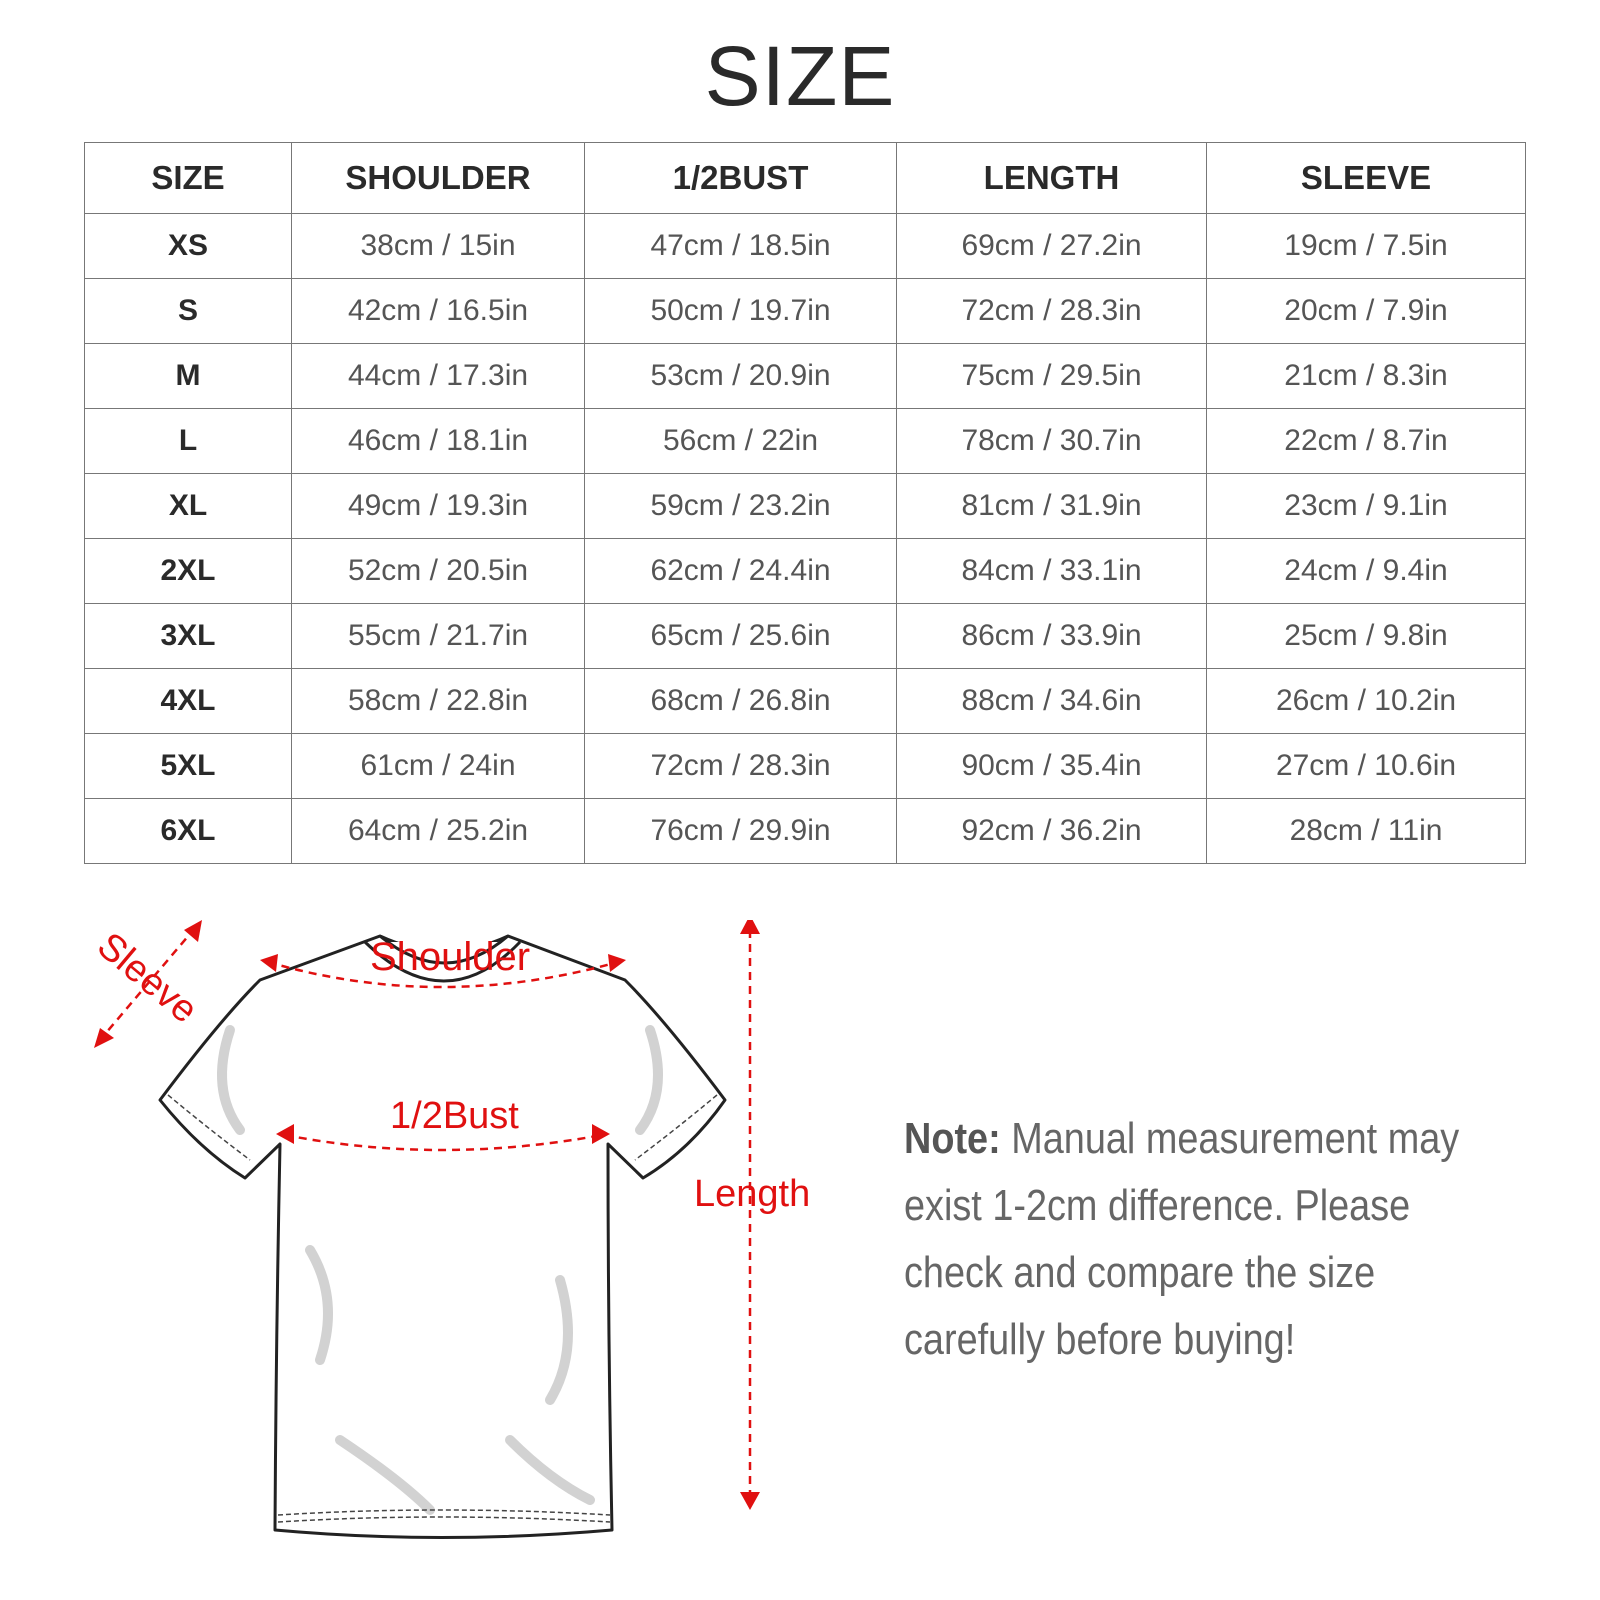 The width and height of the screenshot is (1600, 1600). I want to click on shoulder-cell: 46cm / 18.1in, so click(438, 441).